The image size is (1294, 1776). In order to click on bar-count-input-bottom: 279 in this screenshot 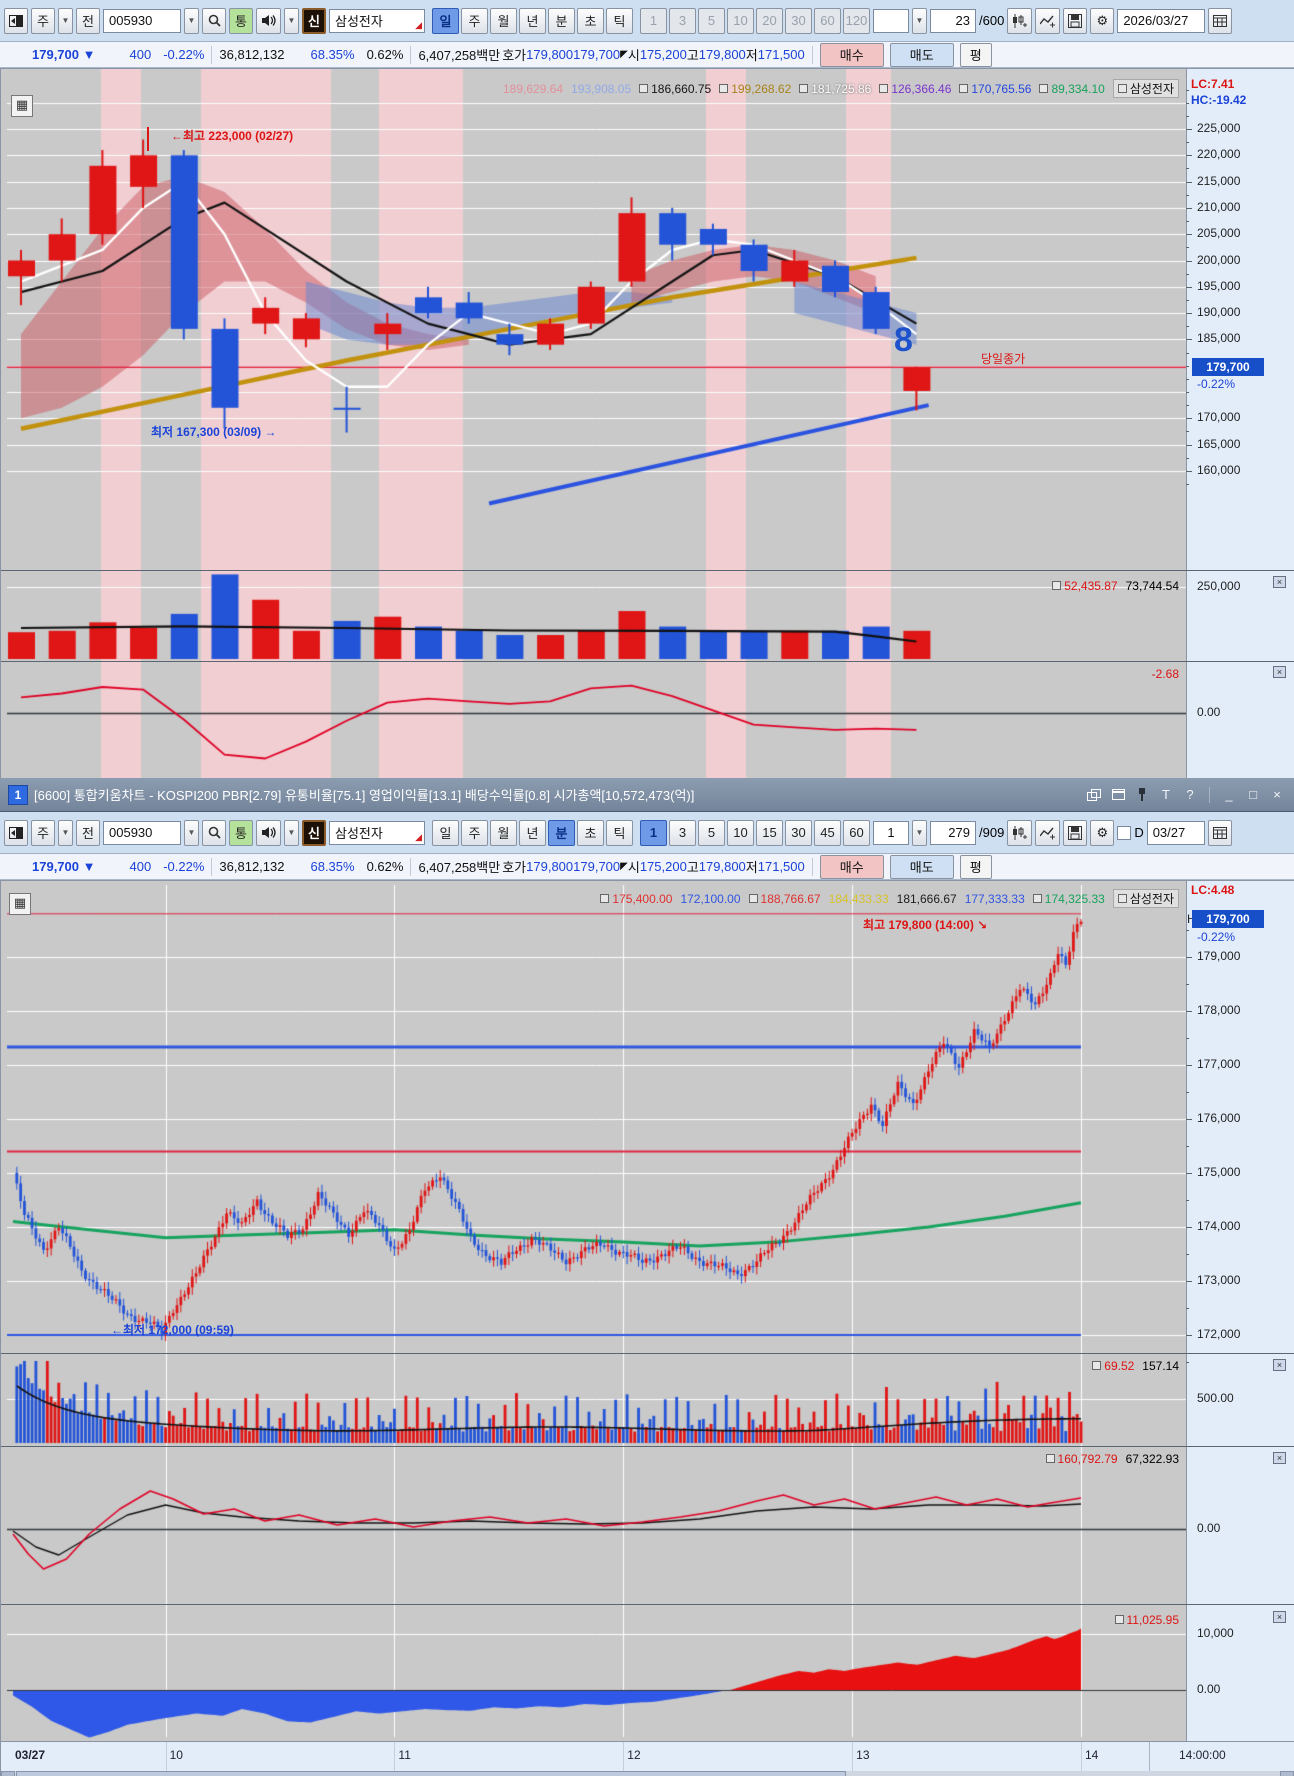, I will do `click(953, 832)`.